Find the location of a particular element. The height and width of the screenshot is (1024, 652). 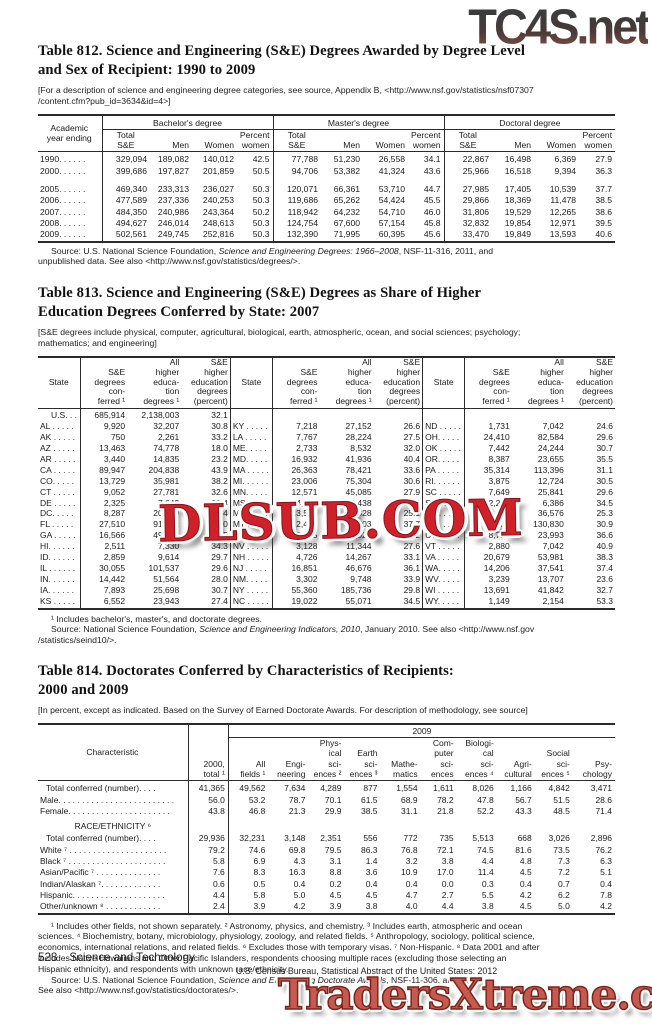

cell: 8.8 is located at coordinates (335, 872).